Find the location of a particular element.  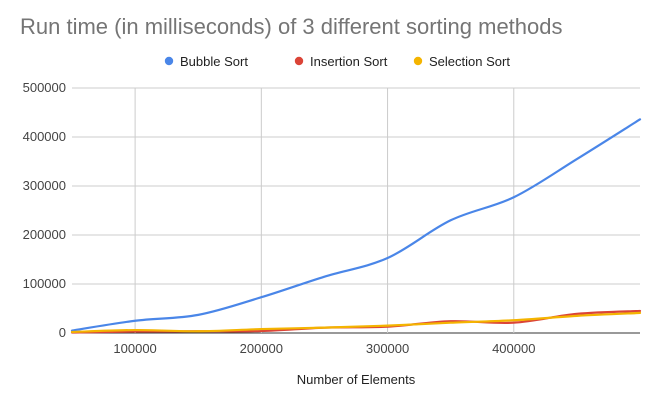

x-tick-label: 300000 is located at coordinates (387, 348).